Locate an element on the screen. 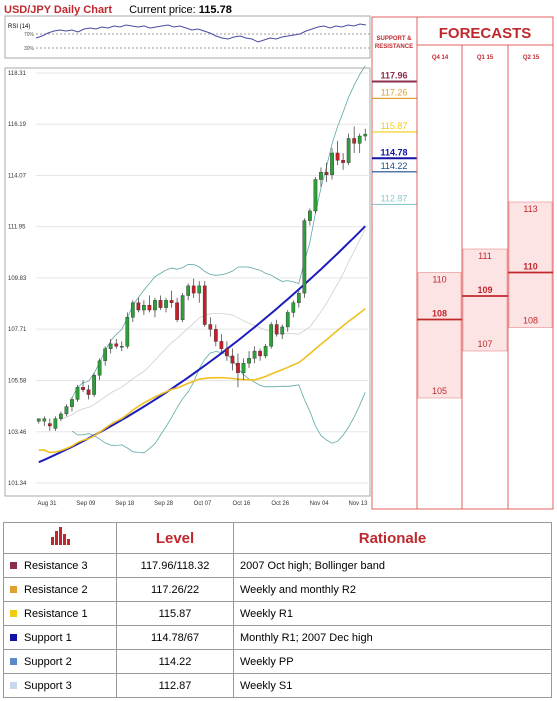 This screenshot has width=557, height=701. level-value: 117.26/22 is located at coordinates (175, 589).